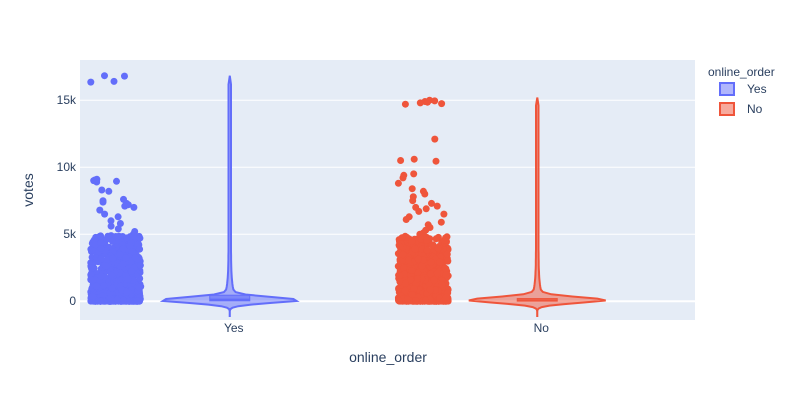  Describe the element at coordinates (542, 328) in the screenshot. I see `x-tick-label: No` at that location.